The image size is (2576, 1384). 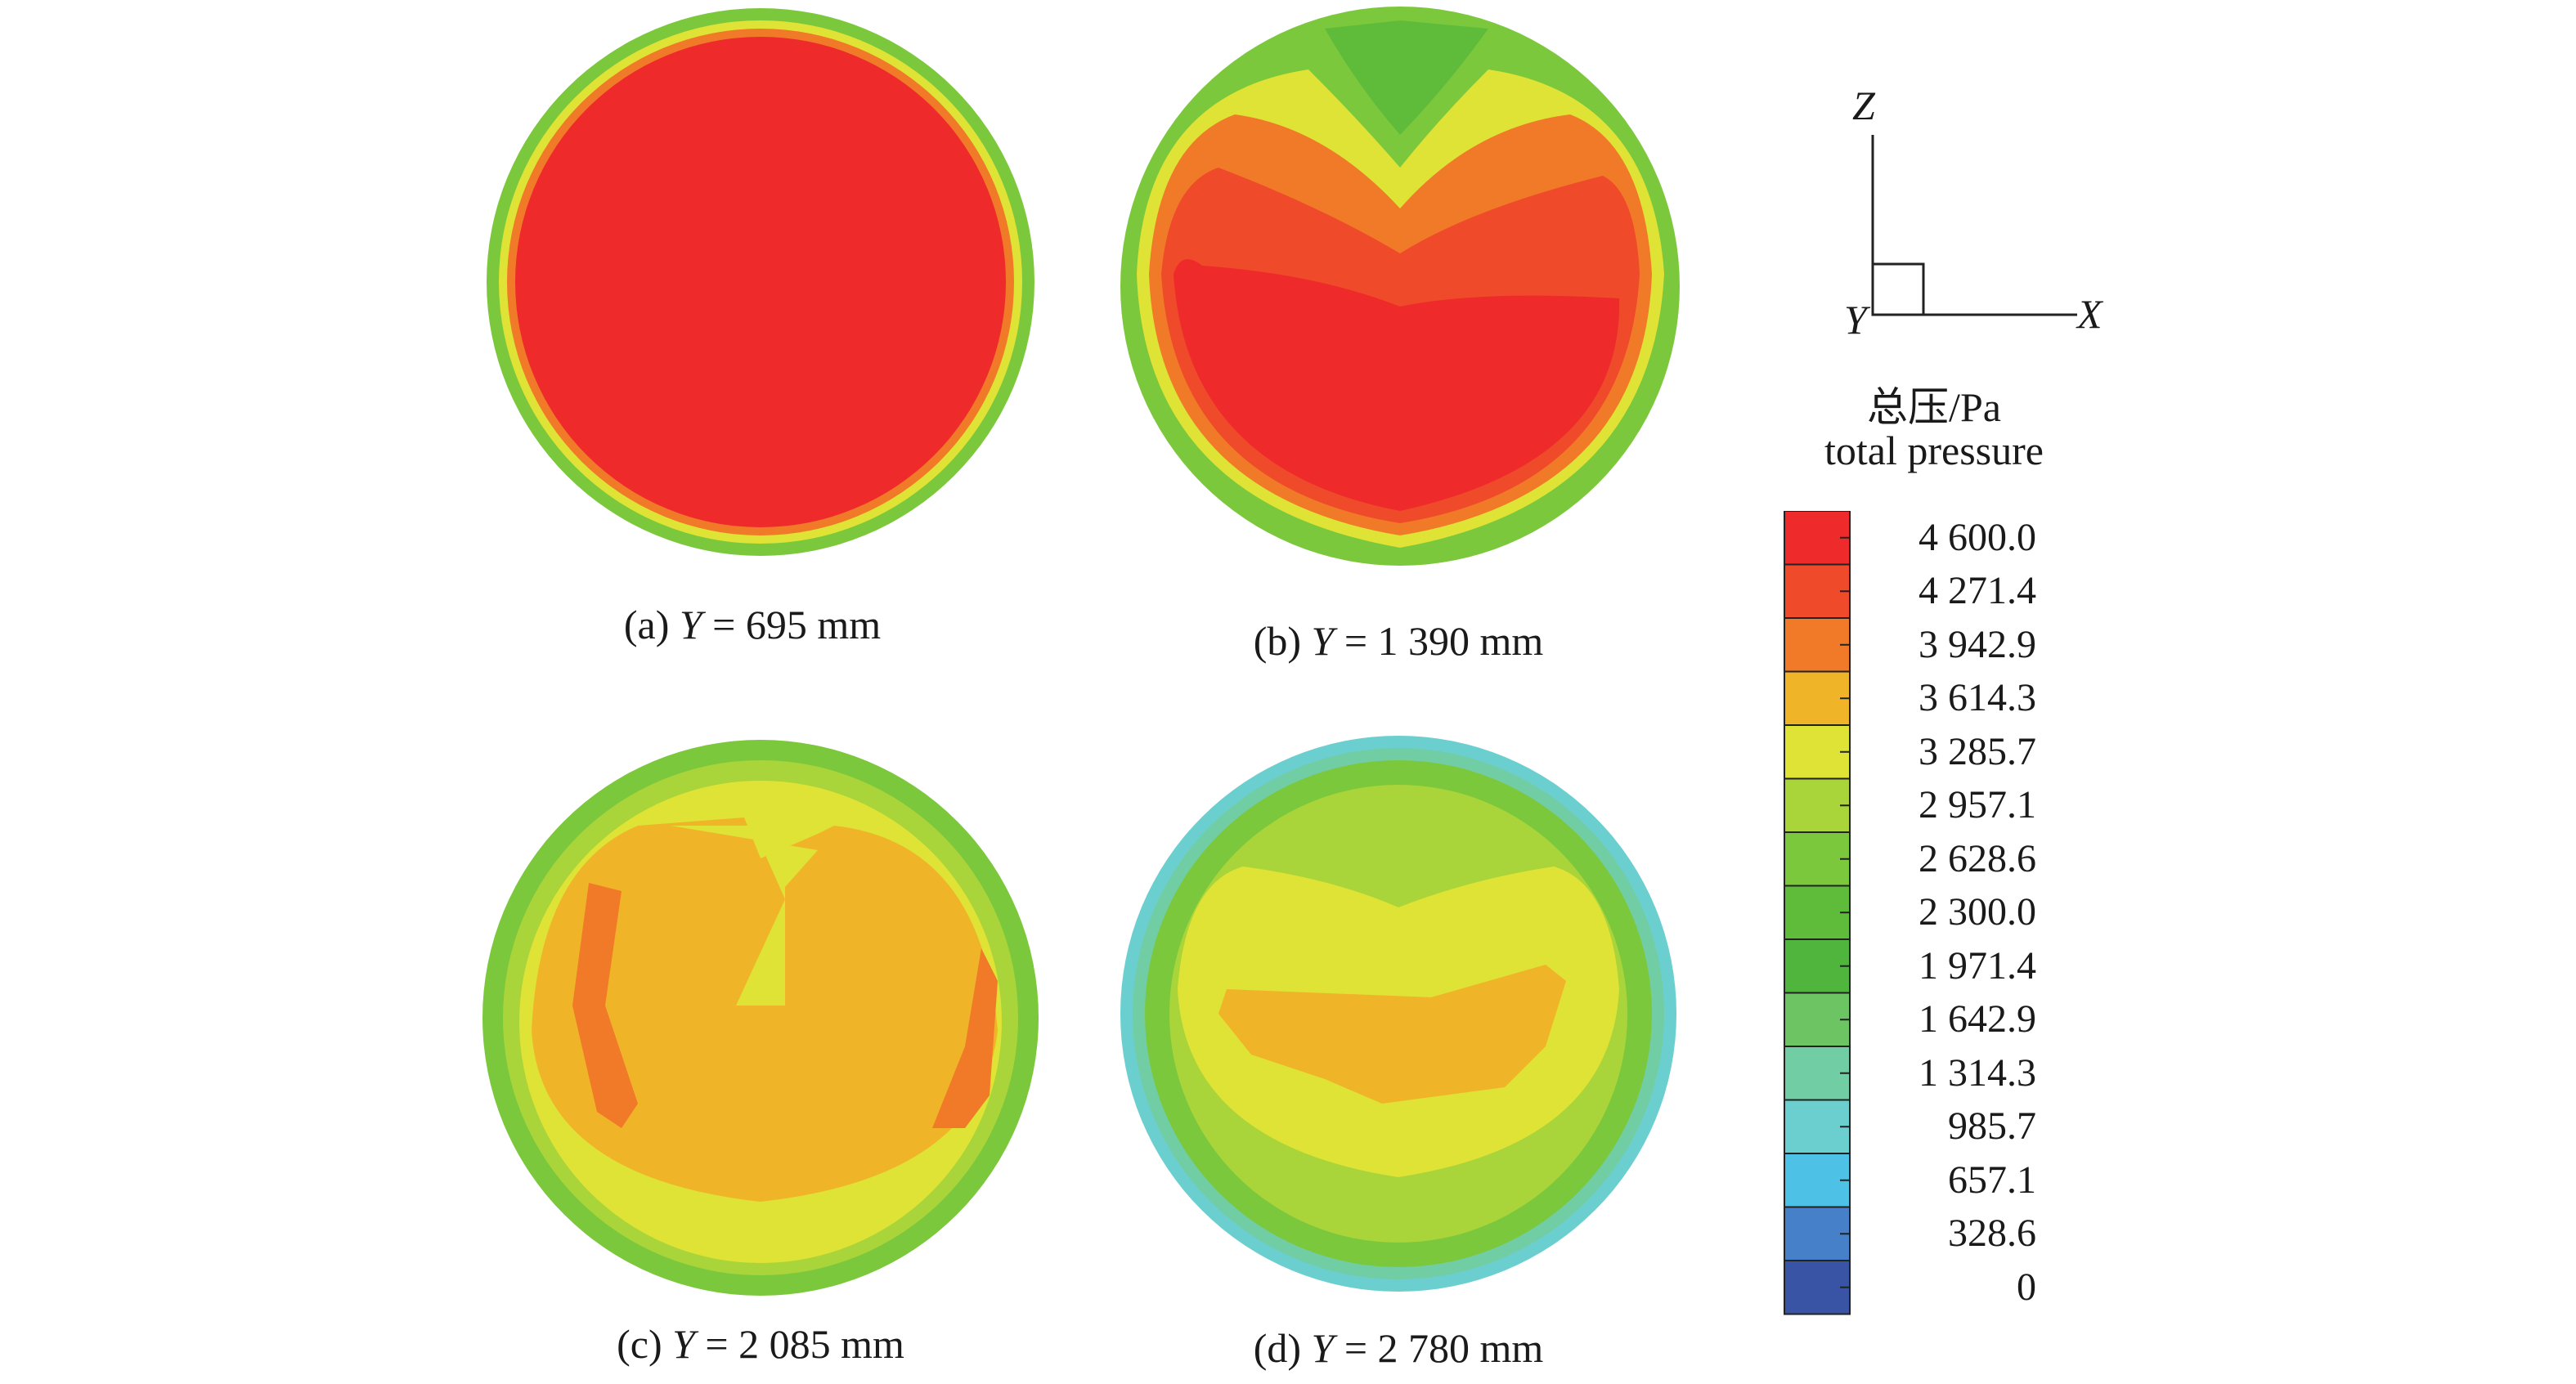 I want to click on legend-tick-label: 4 271.4, so click(x=1977, y=591).